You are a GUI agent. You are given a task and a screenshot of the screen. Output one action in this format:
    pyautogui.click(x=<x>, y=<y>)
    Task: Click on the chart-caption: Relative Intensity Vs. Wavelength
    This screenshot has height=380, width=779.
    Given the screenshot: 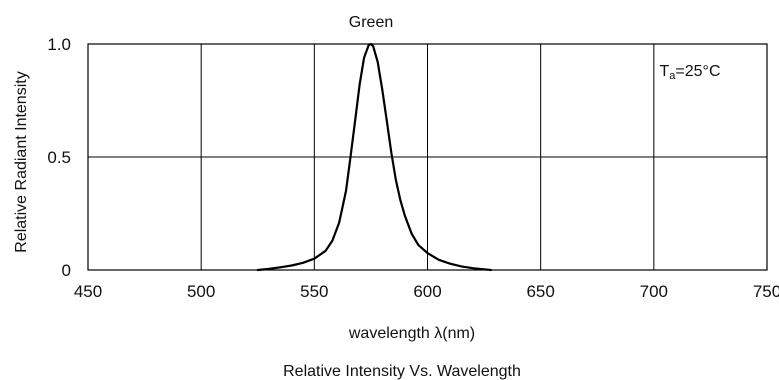 What is the action you would take?
    pyautogui.click(x=402, y=371)
    